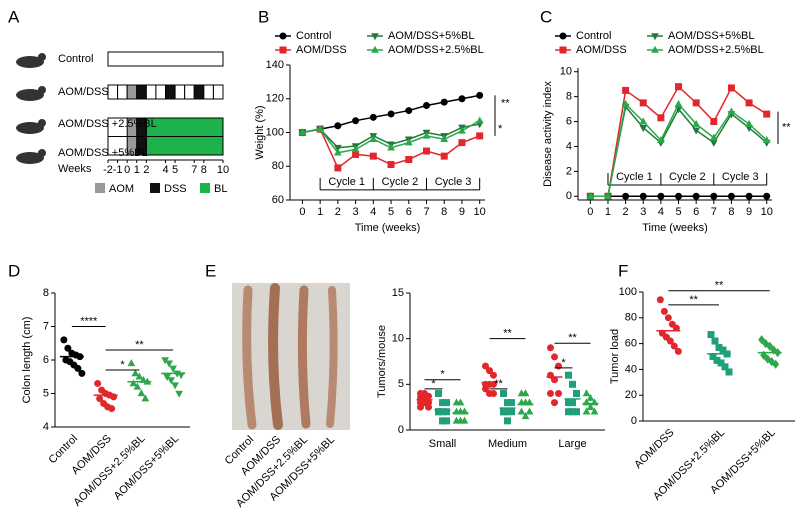 The height and width of the screenshot is (524, 800). Describe the element at coordinates (155, 188) in the screenshot. I see `legend-dss` at that location.